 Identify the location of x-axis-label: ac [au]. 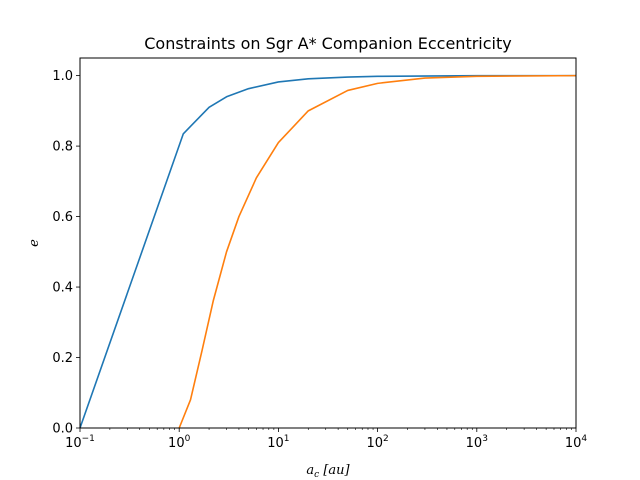
(328, 471).